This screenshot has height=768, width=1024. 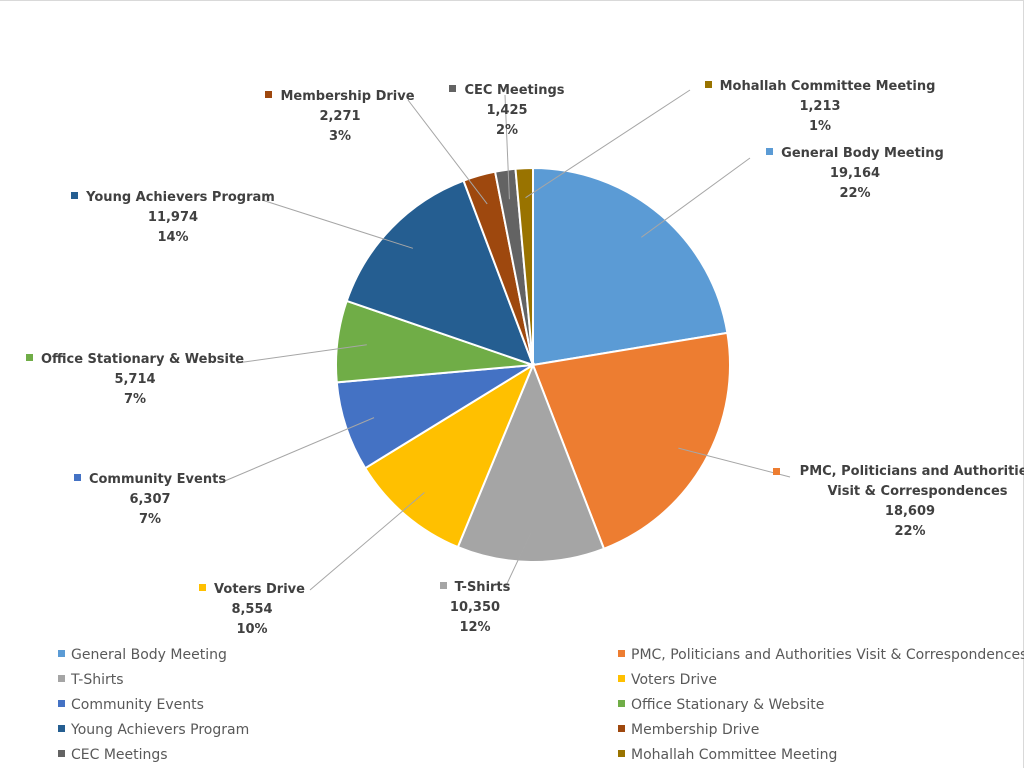 I want to click on label-percent: 1%, so click(x=820, y=126).